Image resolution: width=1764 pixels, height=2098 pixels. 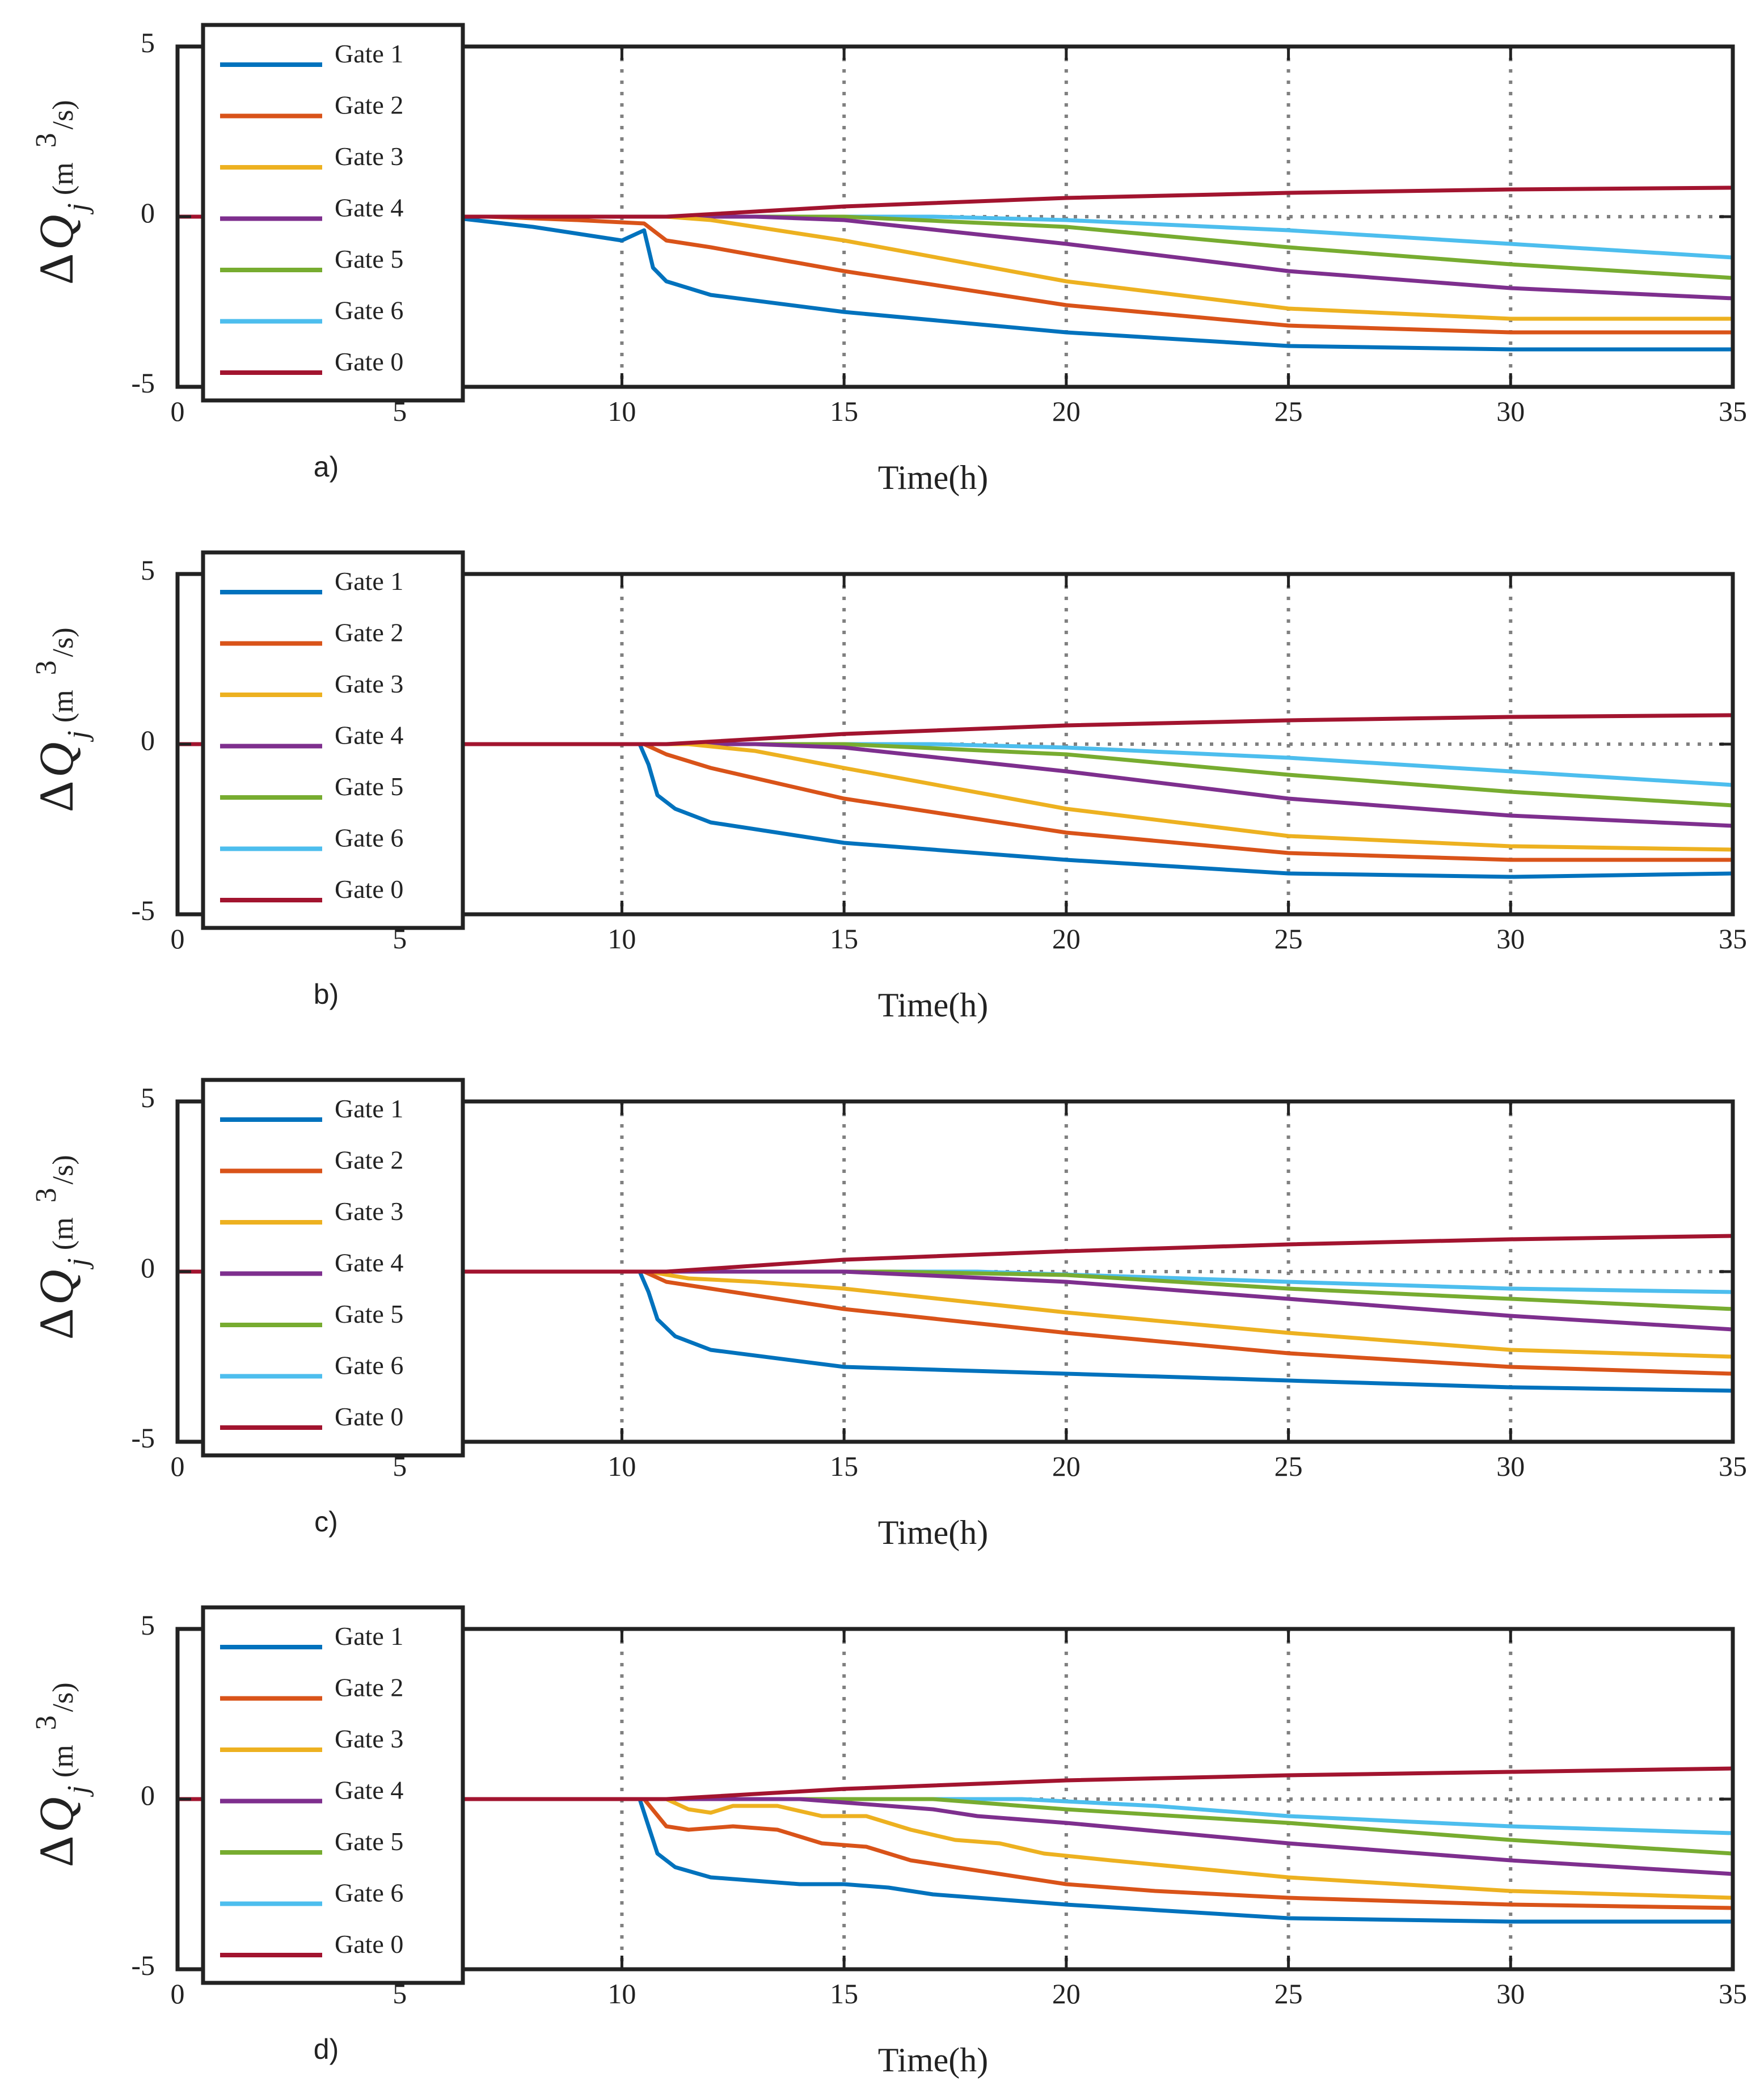 What do you see at coordinates (326, 467) in the screenshot?
I see `panel-label: a)` at bounding box center [326, 467].